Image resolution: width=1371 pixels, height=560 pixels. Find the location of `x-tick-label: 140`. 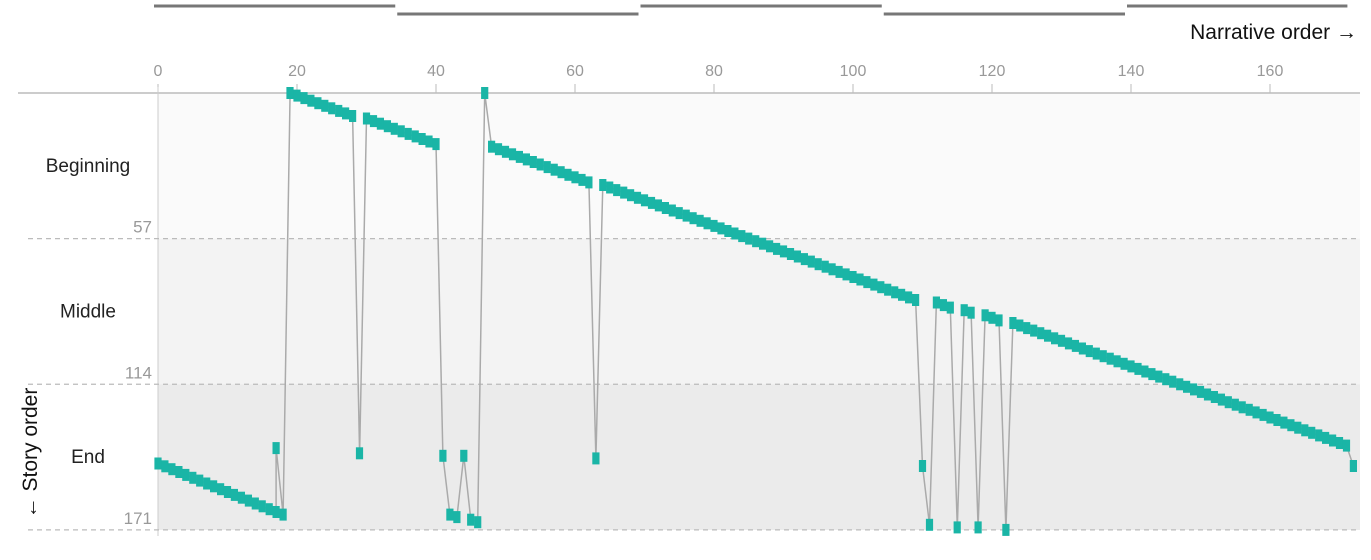

x-tick-label: 140 is located at coordinates (1131, 71).